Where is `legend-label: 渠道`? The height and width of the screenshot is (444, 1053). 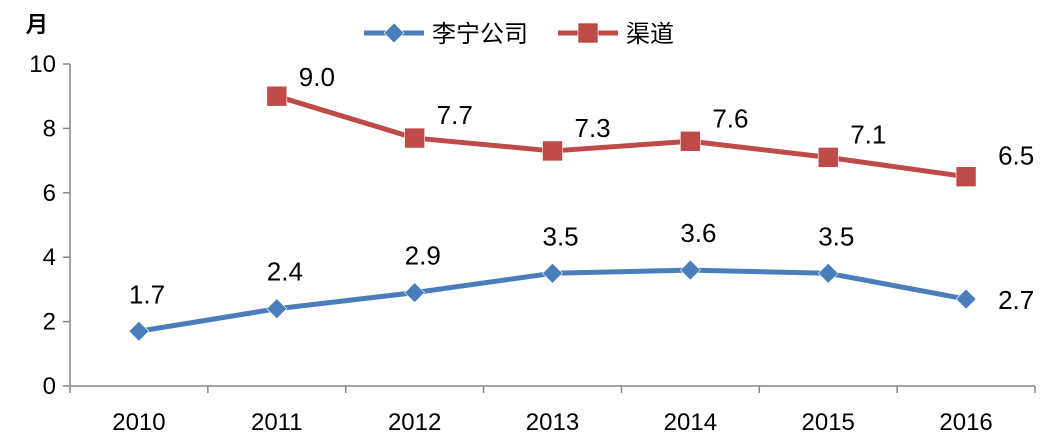
legend-label: 渠道 is located at coordinates (650, 34).